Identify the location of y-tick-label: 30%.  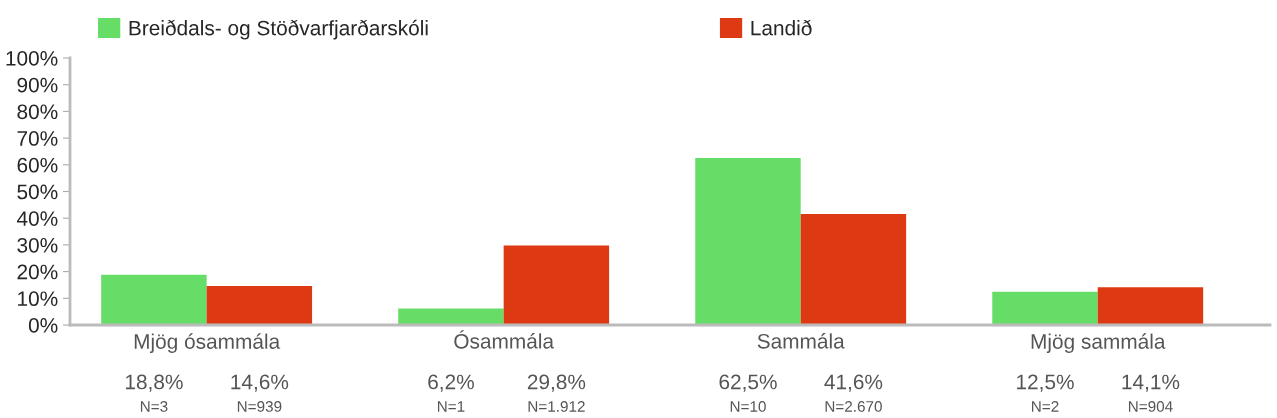
(37, 245).